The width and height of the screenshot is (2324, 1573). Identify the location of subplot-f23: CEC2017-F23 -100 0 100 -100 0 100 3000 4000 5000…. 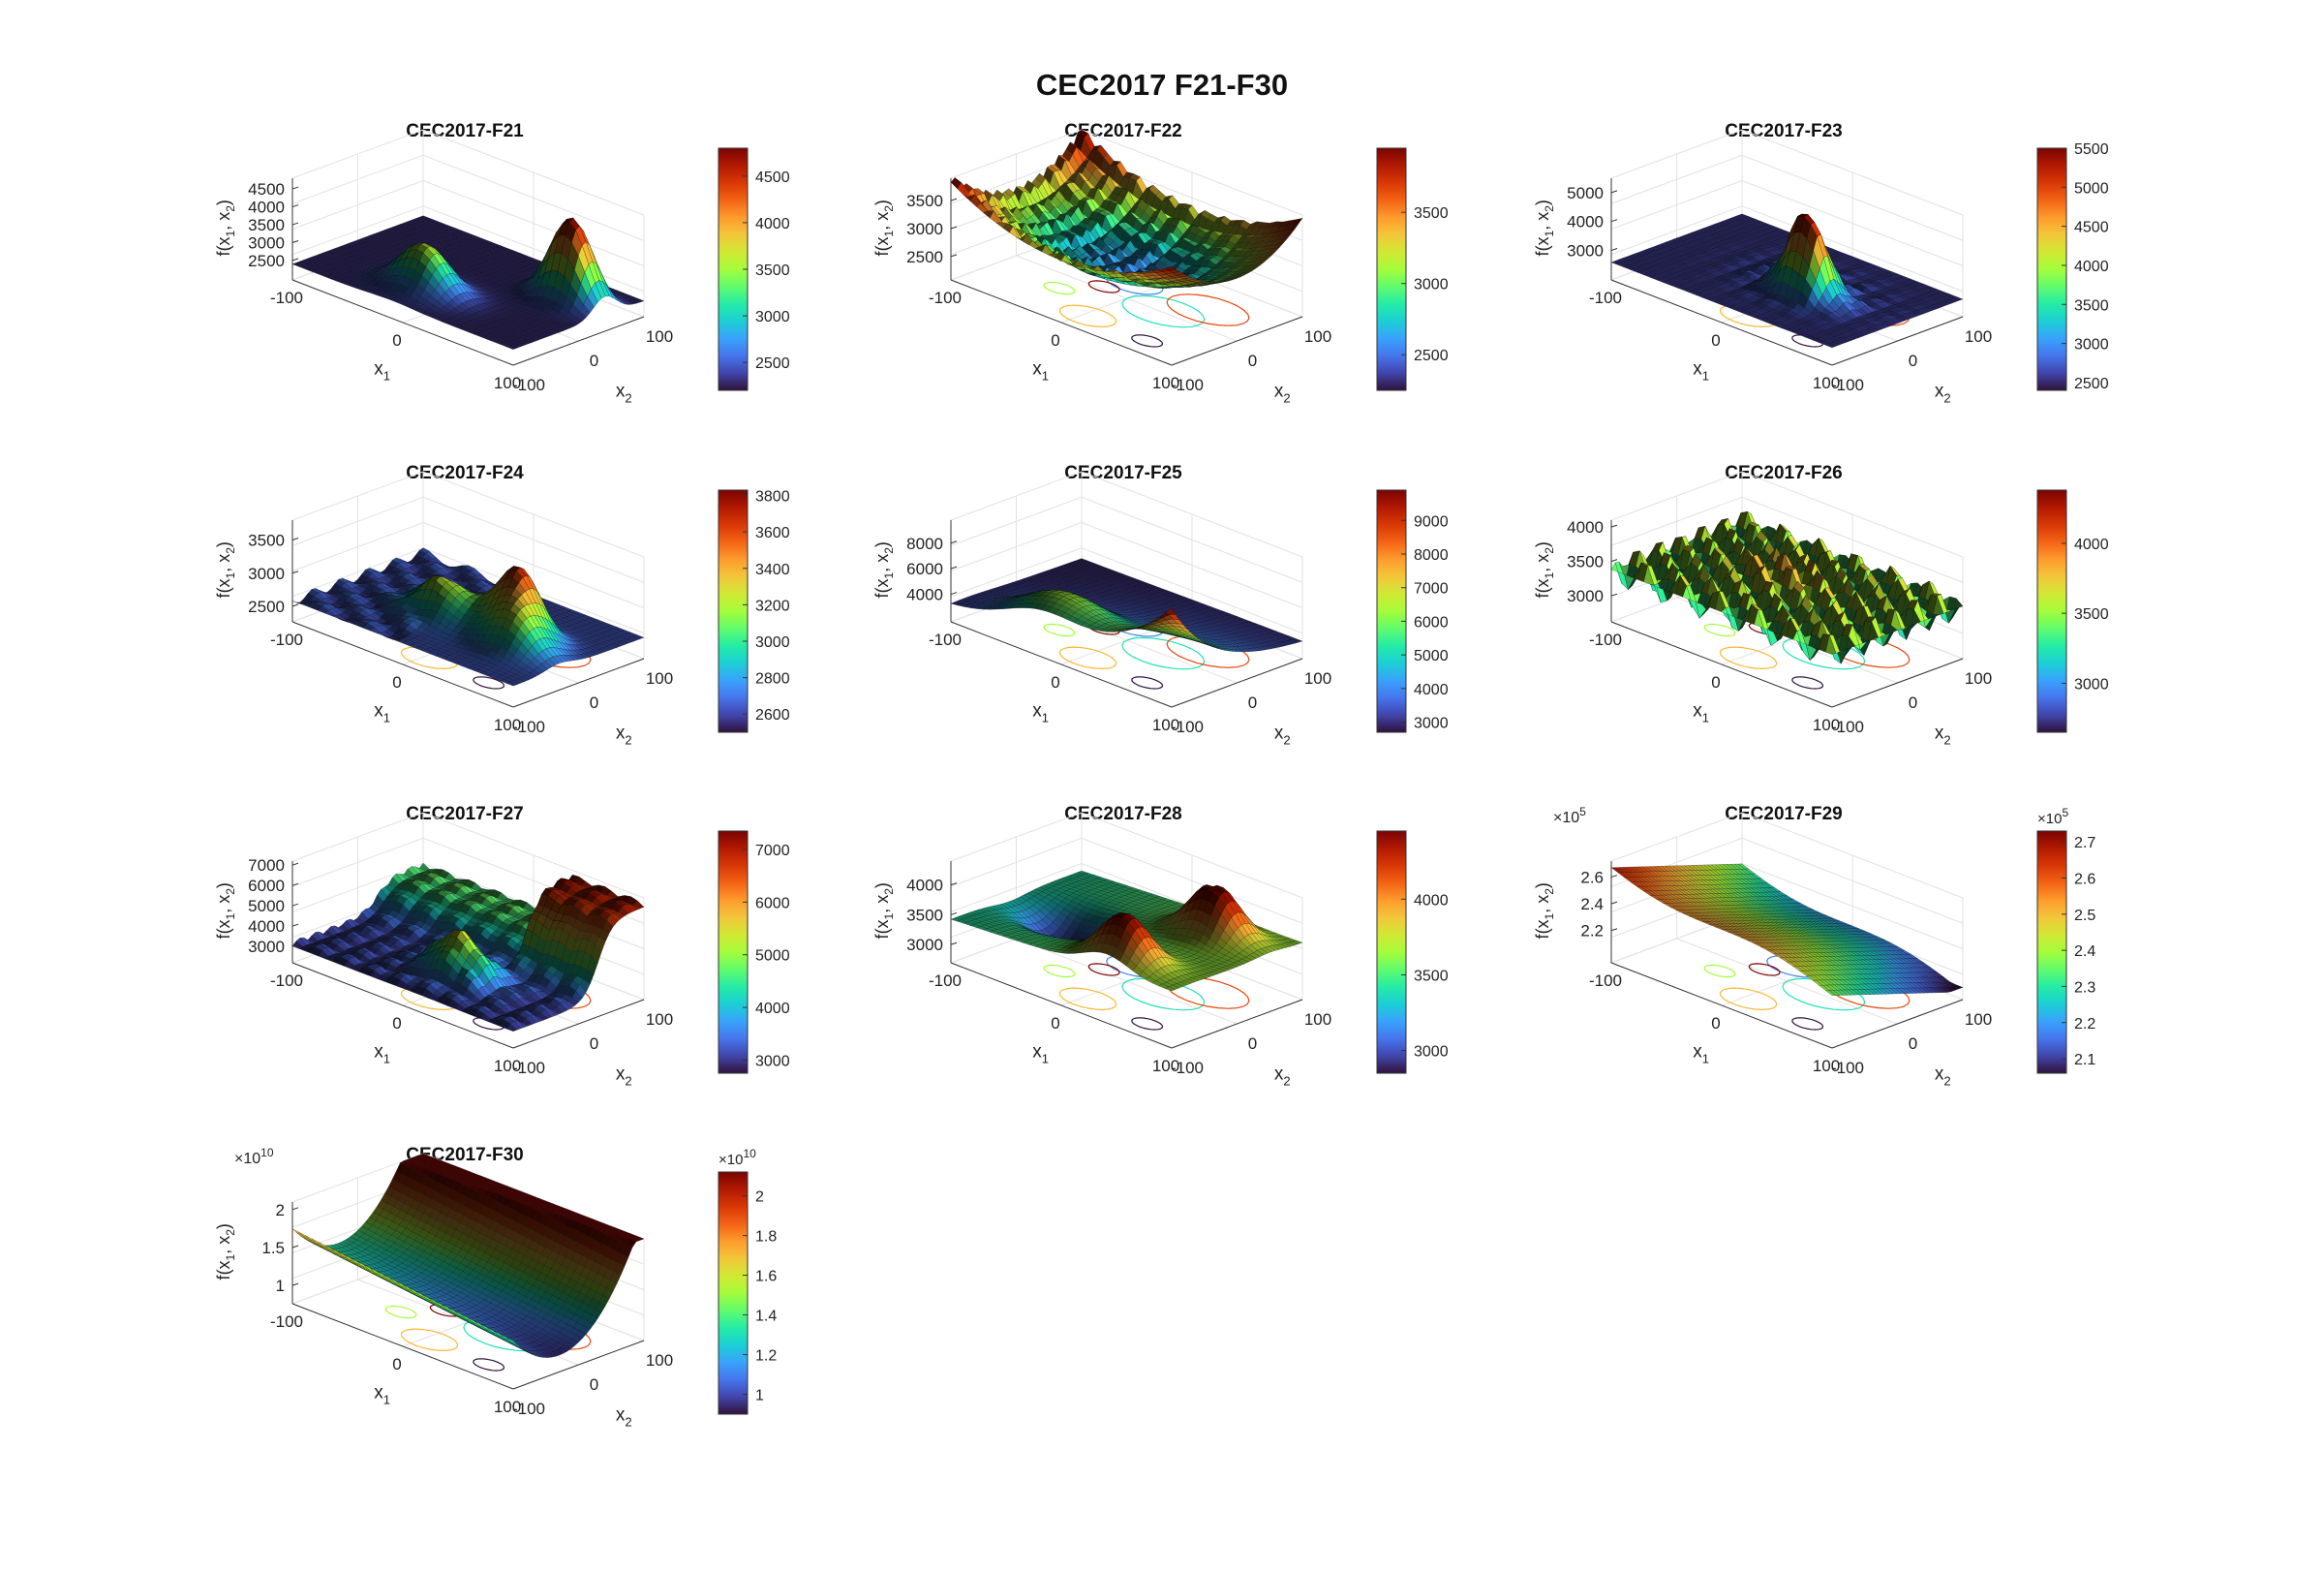
(1871, 290).